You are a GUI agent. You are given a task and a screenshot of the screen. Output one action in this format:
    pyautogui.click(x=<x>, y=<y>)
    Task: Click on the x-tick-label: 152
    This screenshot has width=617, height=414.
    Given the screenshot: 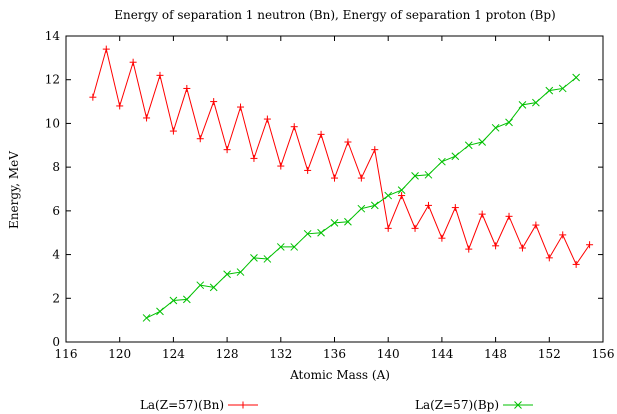 What is the action you would take?
    pyautogui.click(x=549, y=354)
    